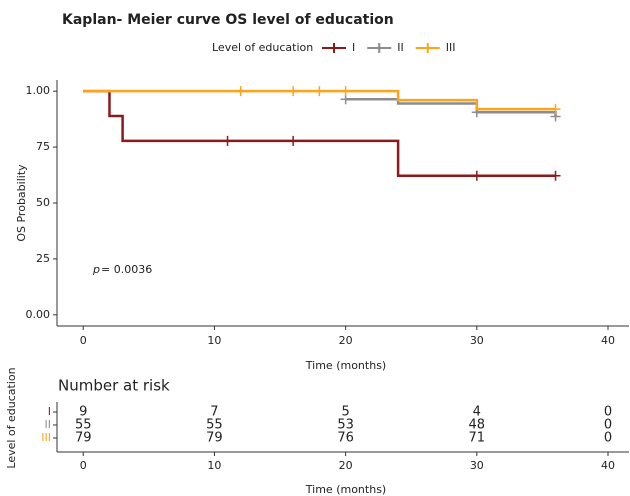  Describe the element at coordinates (346, 340) in the screenshot. I see `x-tick-label: 20` at that location.